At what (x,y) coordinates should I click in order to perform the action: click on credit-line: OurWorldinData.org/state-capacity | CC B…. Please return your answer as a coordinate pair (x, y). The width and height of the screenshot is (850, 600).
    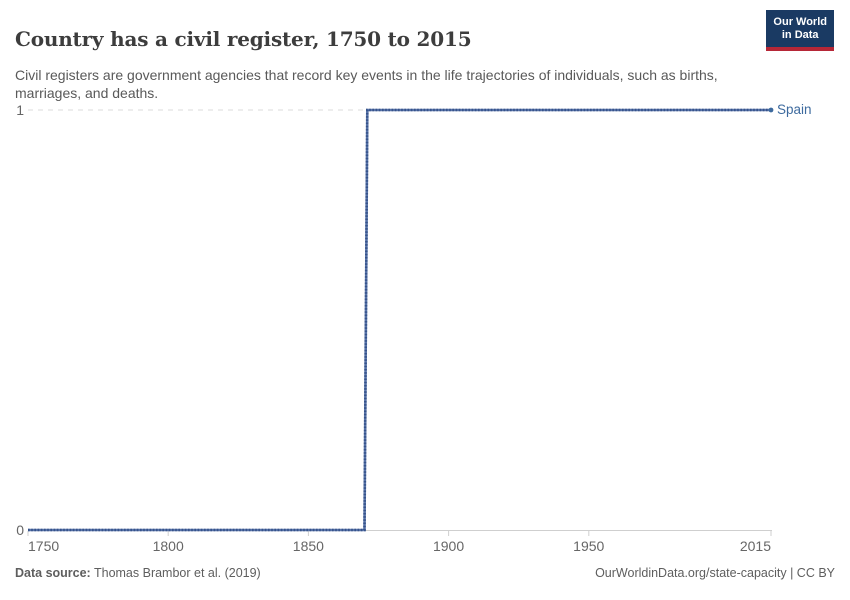
    Looking at the image, I should click on (715, 573).